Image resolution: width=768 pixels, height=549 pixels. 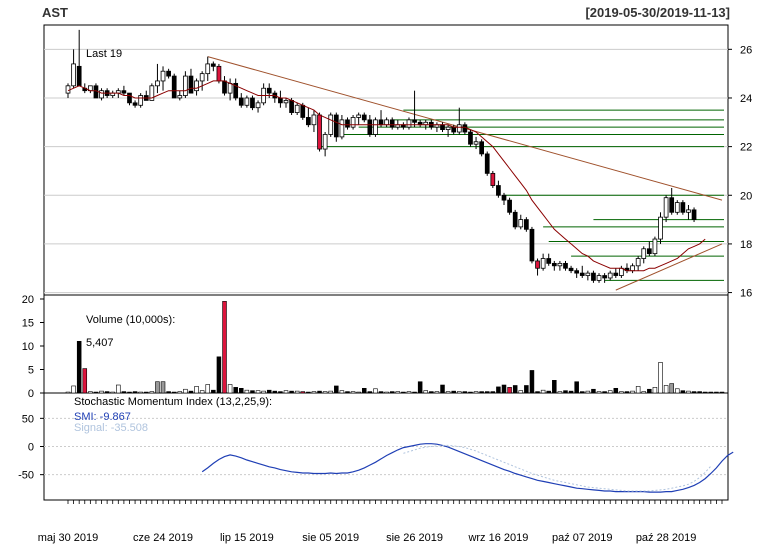 What do you see at coordinates (28, 300) in the screenshot?
I see `volume-tick-label: 20` at bounding box center [28, 300].